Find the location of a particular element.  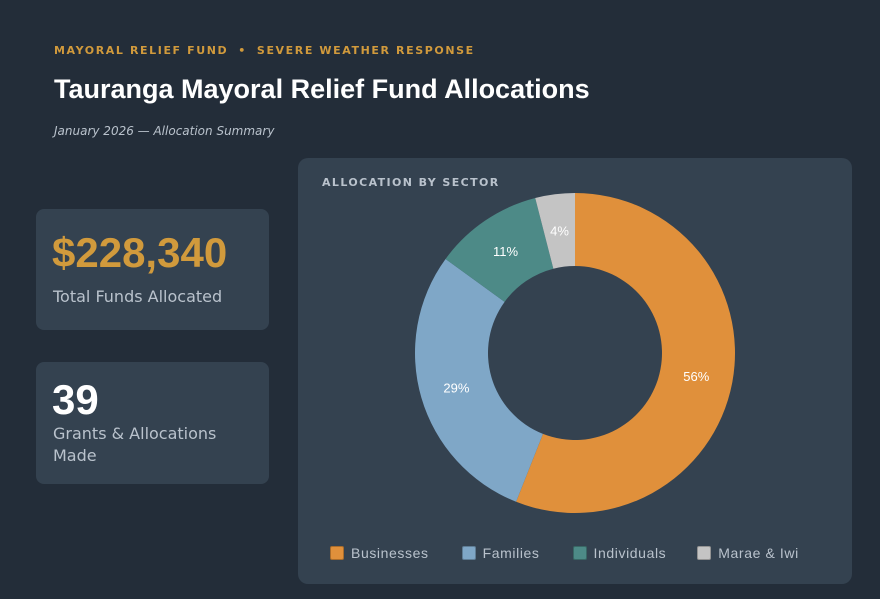

slice-label: 4% is located at coordinates (559, 230).